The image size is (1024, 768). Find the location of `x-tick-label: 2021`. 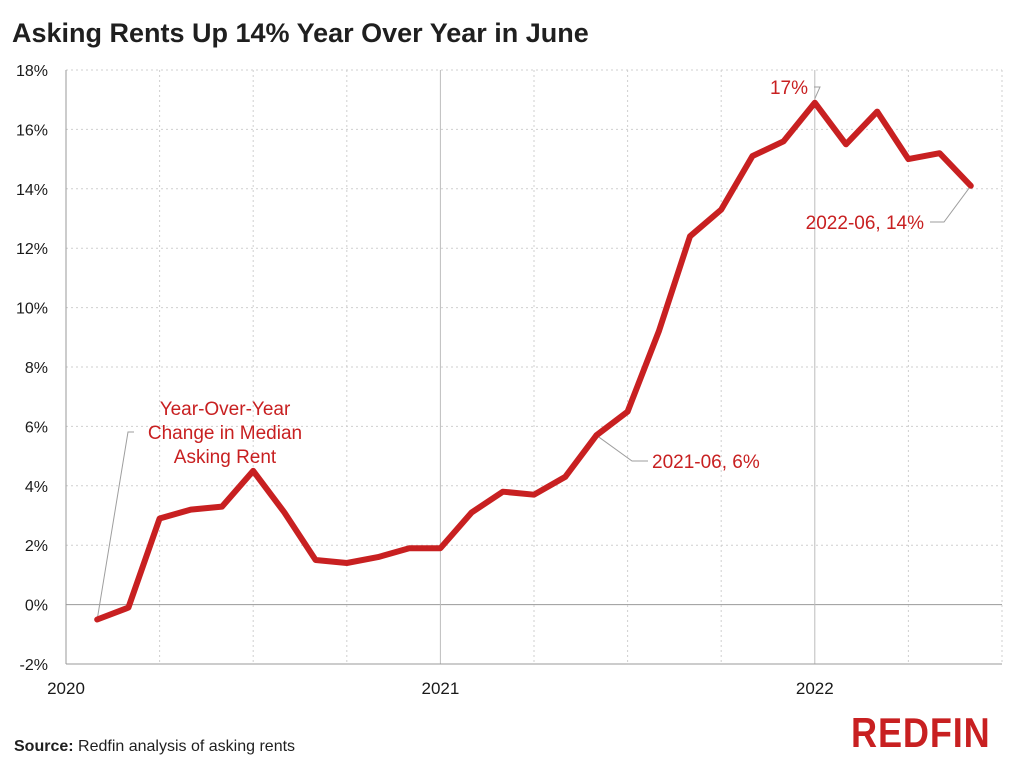

x-tick-label: 2021 is located at coordinates (440, 688).